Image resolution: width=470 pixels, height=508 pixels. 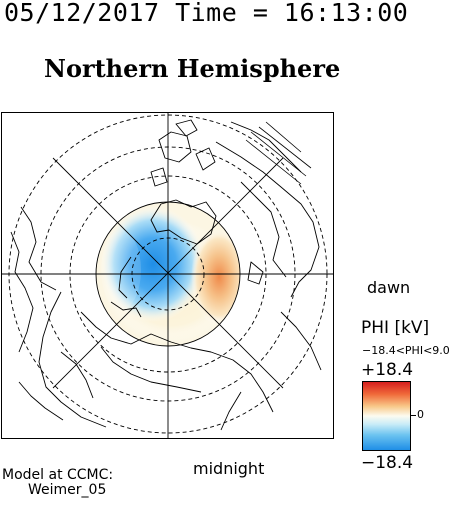 I want to click on colorbar-zero-tick, so click(x=413, y=415).